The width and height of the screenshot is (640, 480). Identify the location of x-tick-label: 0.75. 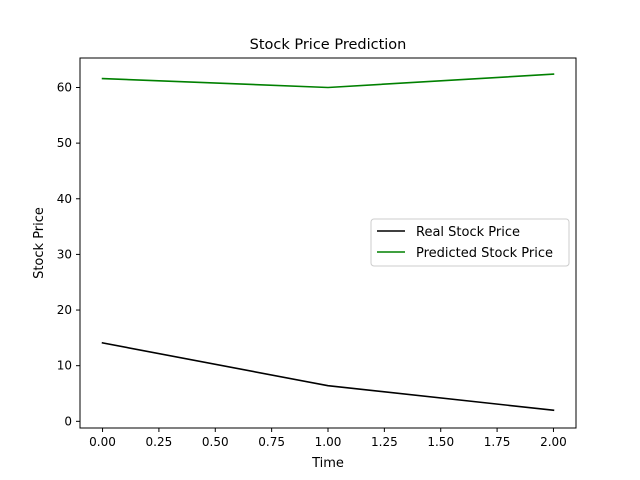
(271, 442).